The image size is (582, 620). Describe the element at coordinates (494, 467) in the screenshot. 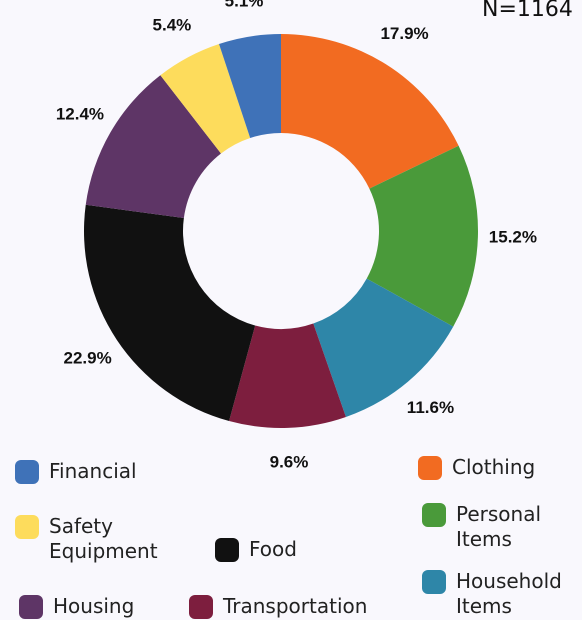

I see `legend-label: Clothing` at that location.